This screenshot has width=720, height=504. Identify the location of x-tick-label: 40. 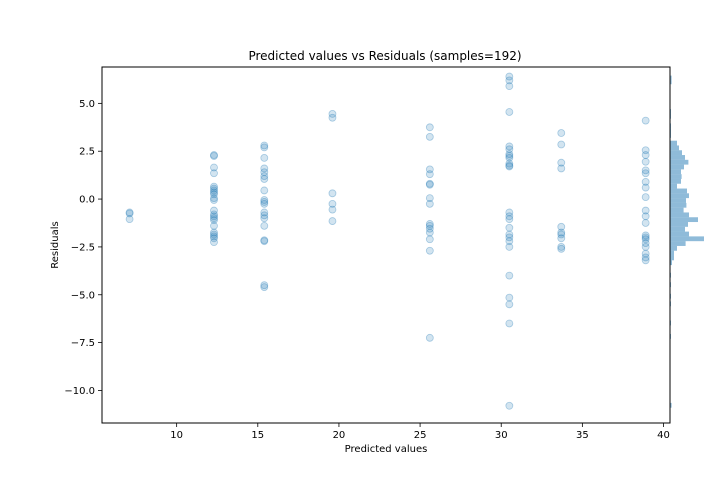
(663, 435).